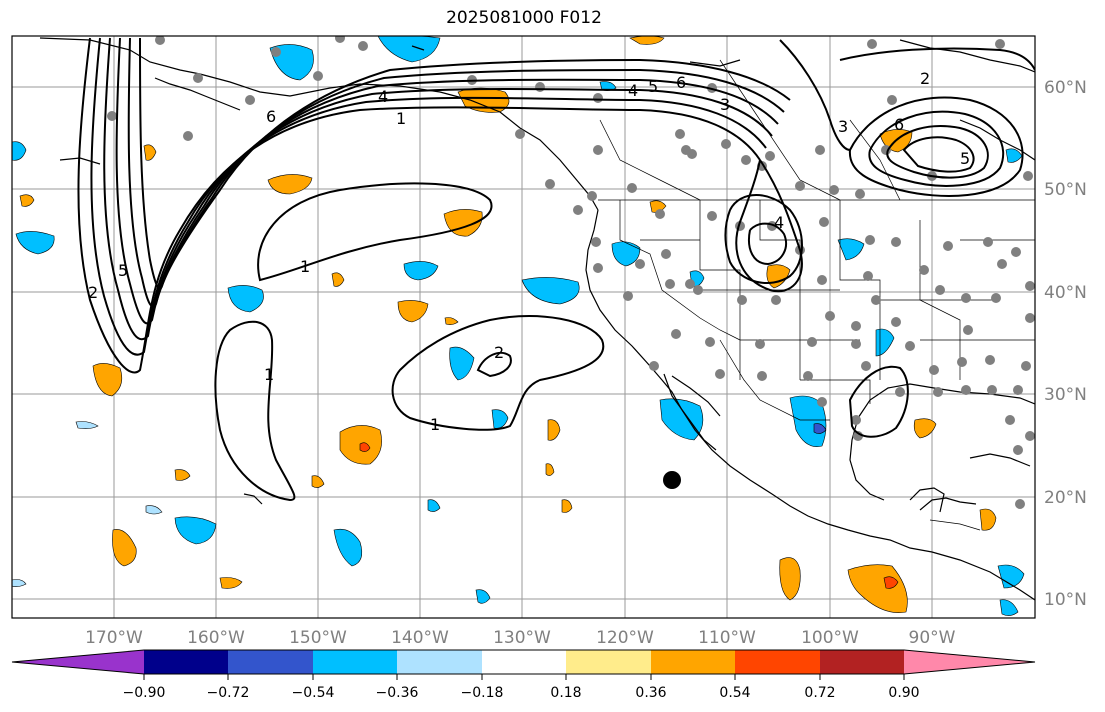  What do you see at coordinates (1065, 190) in the screenshot?
I see `lat-label: 50°N` at bounding box center [1065, 190].